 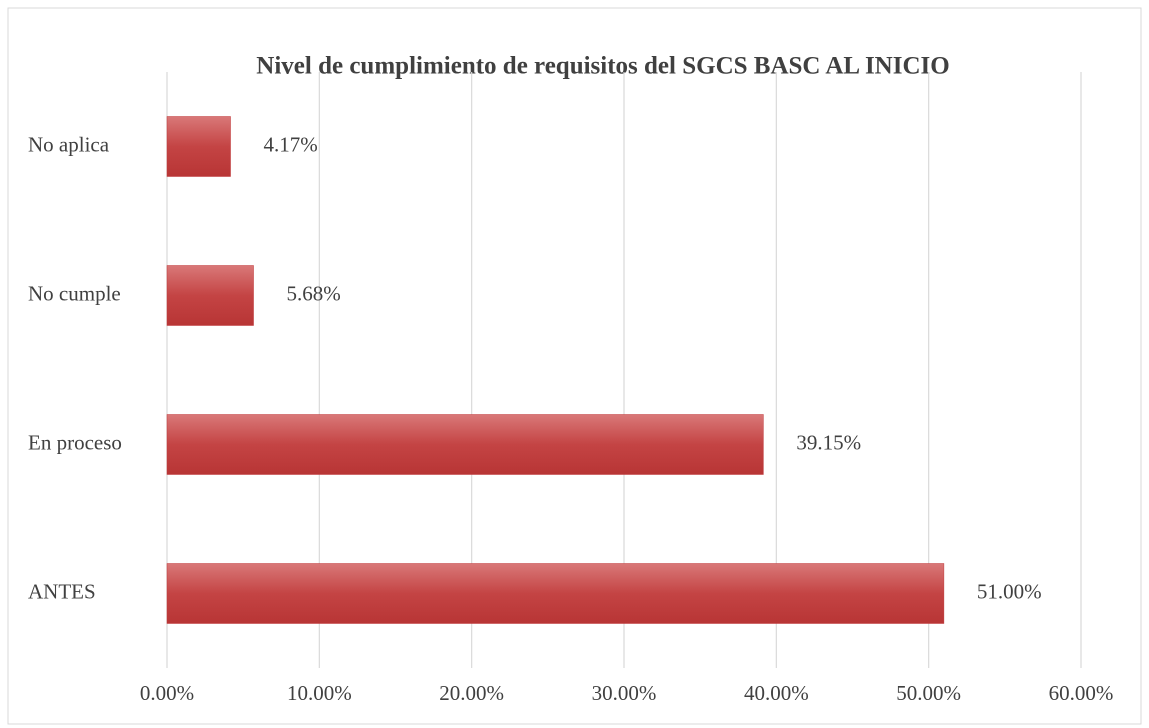 What do you see at coordinates (776, 693) in the screenshot?
I see `x-tick-label: 40.00%` at bounding box center [776, 693].